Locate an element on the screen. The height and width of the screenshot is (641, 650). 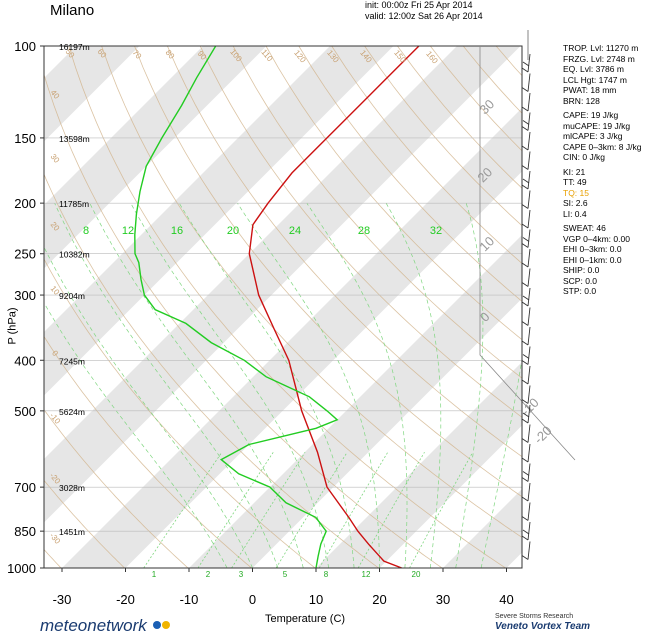
mixing-ratio-label: 5 is located at coordinates (285, 574).